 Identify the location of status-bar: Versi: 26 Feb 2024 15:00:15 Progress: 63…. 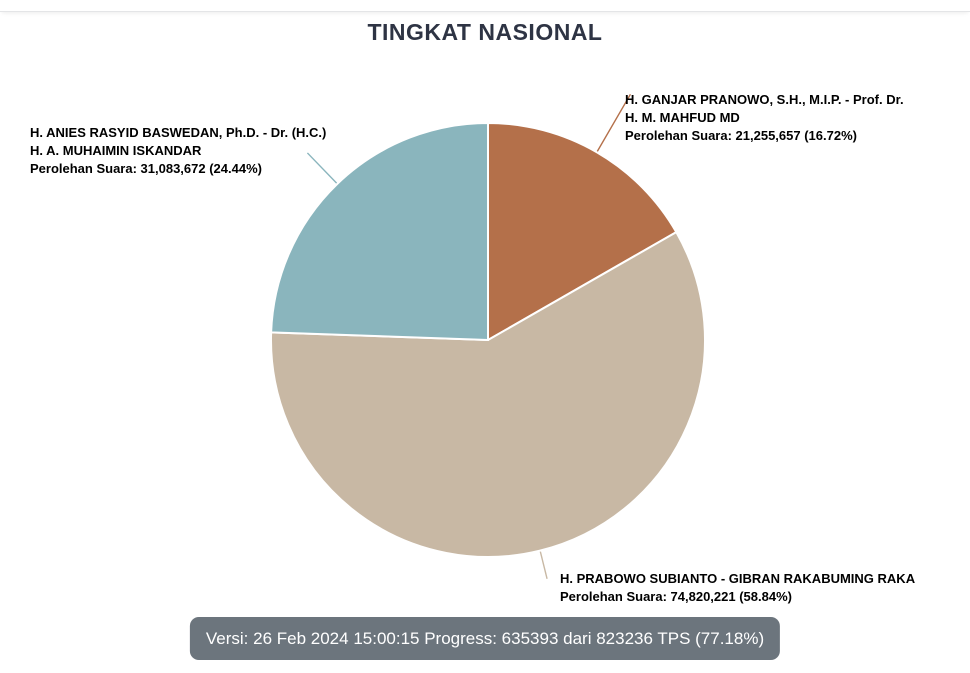
(485, 638).